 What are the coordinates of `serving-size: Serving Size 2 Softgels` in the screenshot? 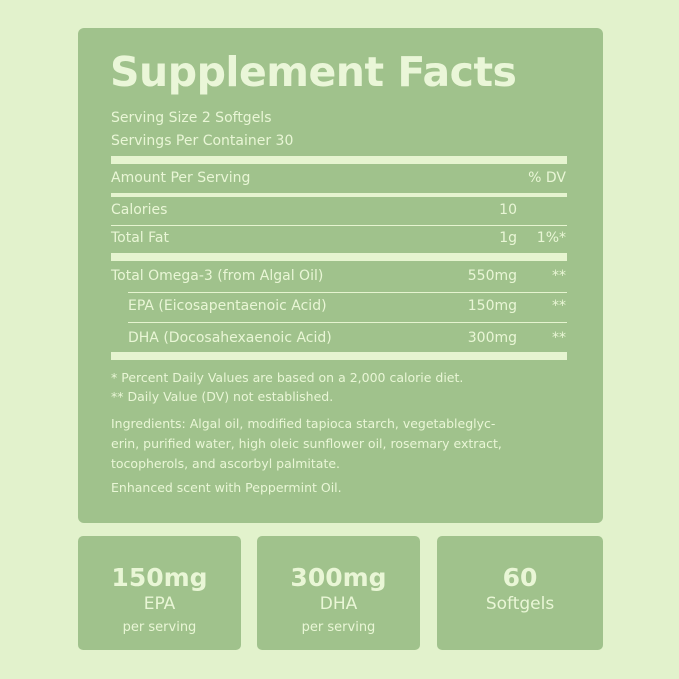 It's located at (191, 118).